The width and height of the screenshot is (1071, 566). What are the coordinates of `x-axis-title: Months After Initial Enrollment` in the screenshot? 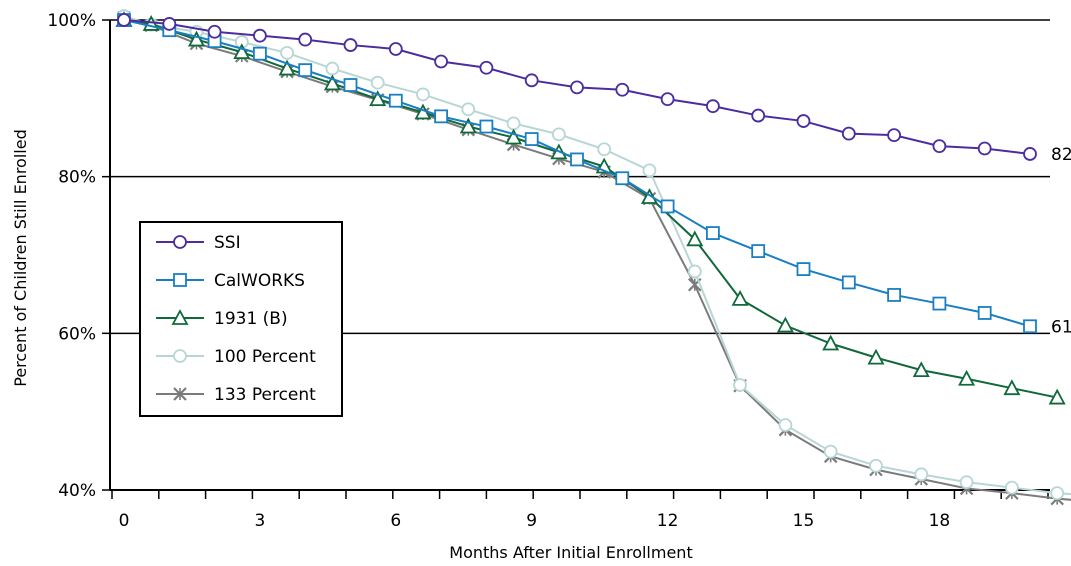 It's located at (570, 552).